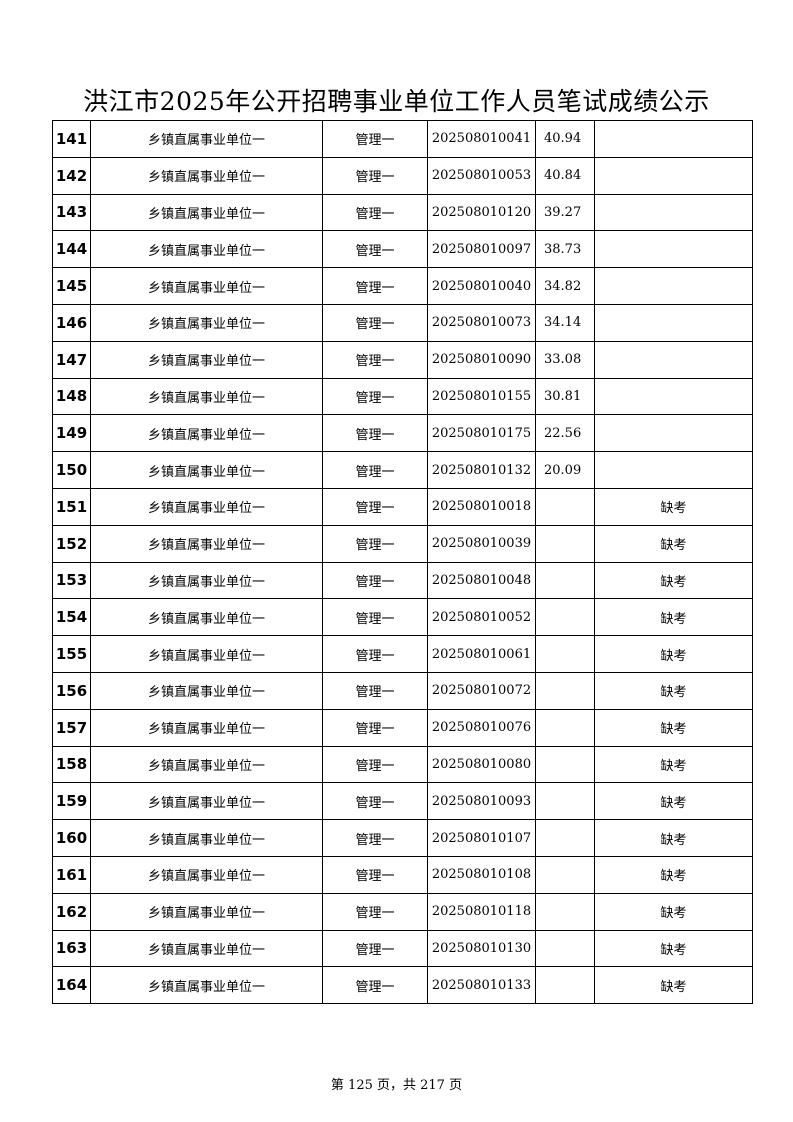 This screenshot has height=1122, width=793. What do you see at coordinates (565, 396) in the screenshot?
I see `written-score: 30.81` at bounding box center [565, 396].